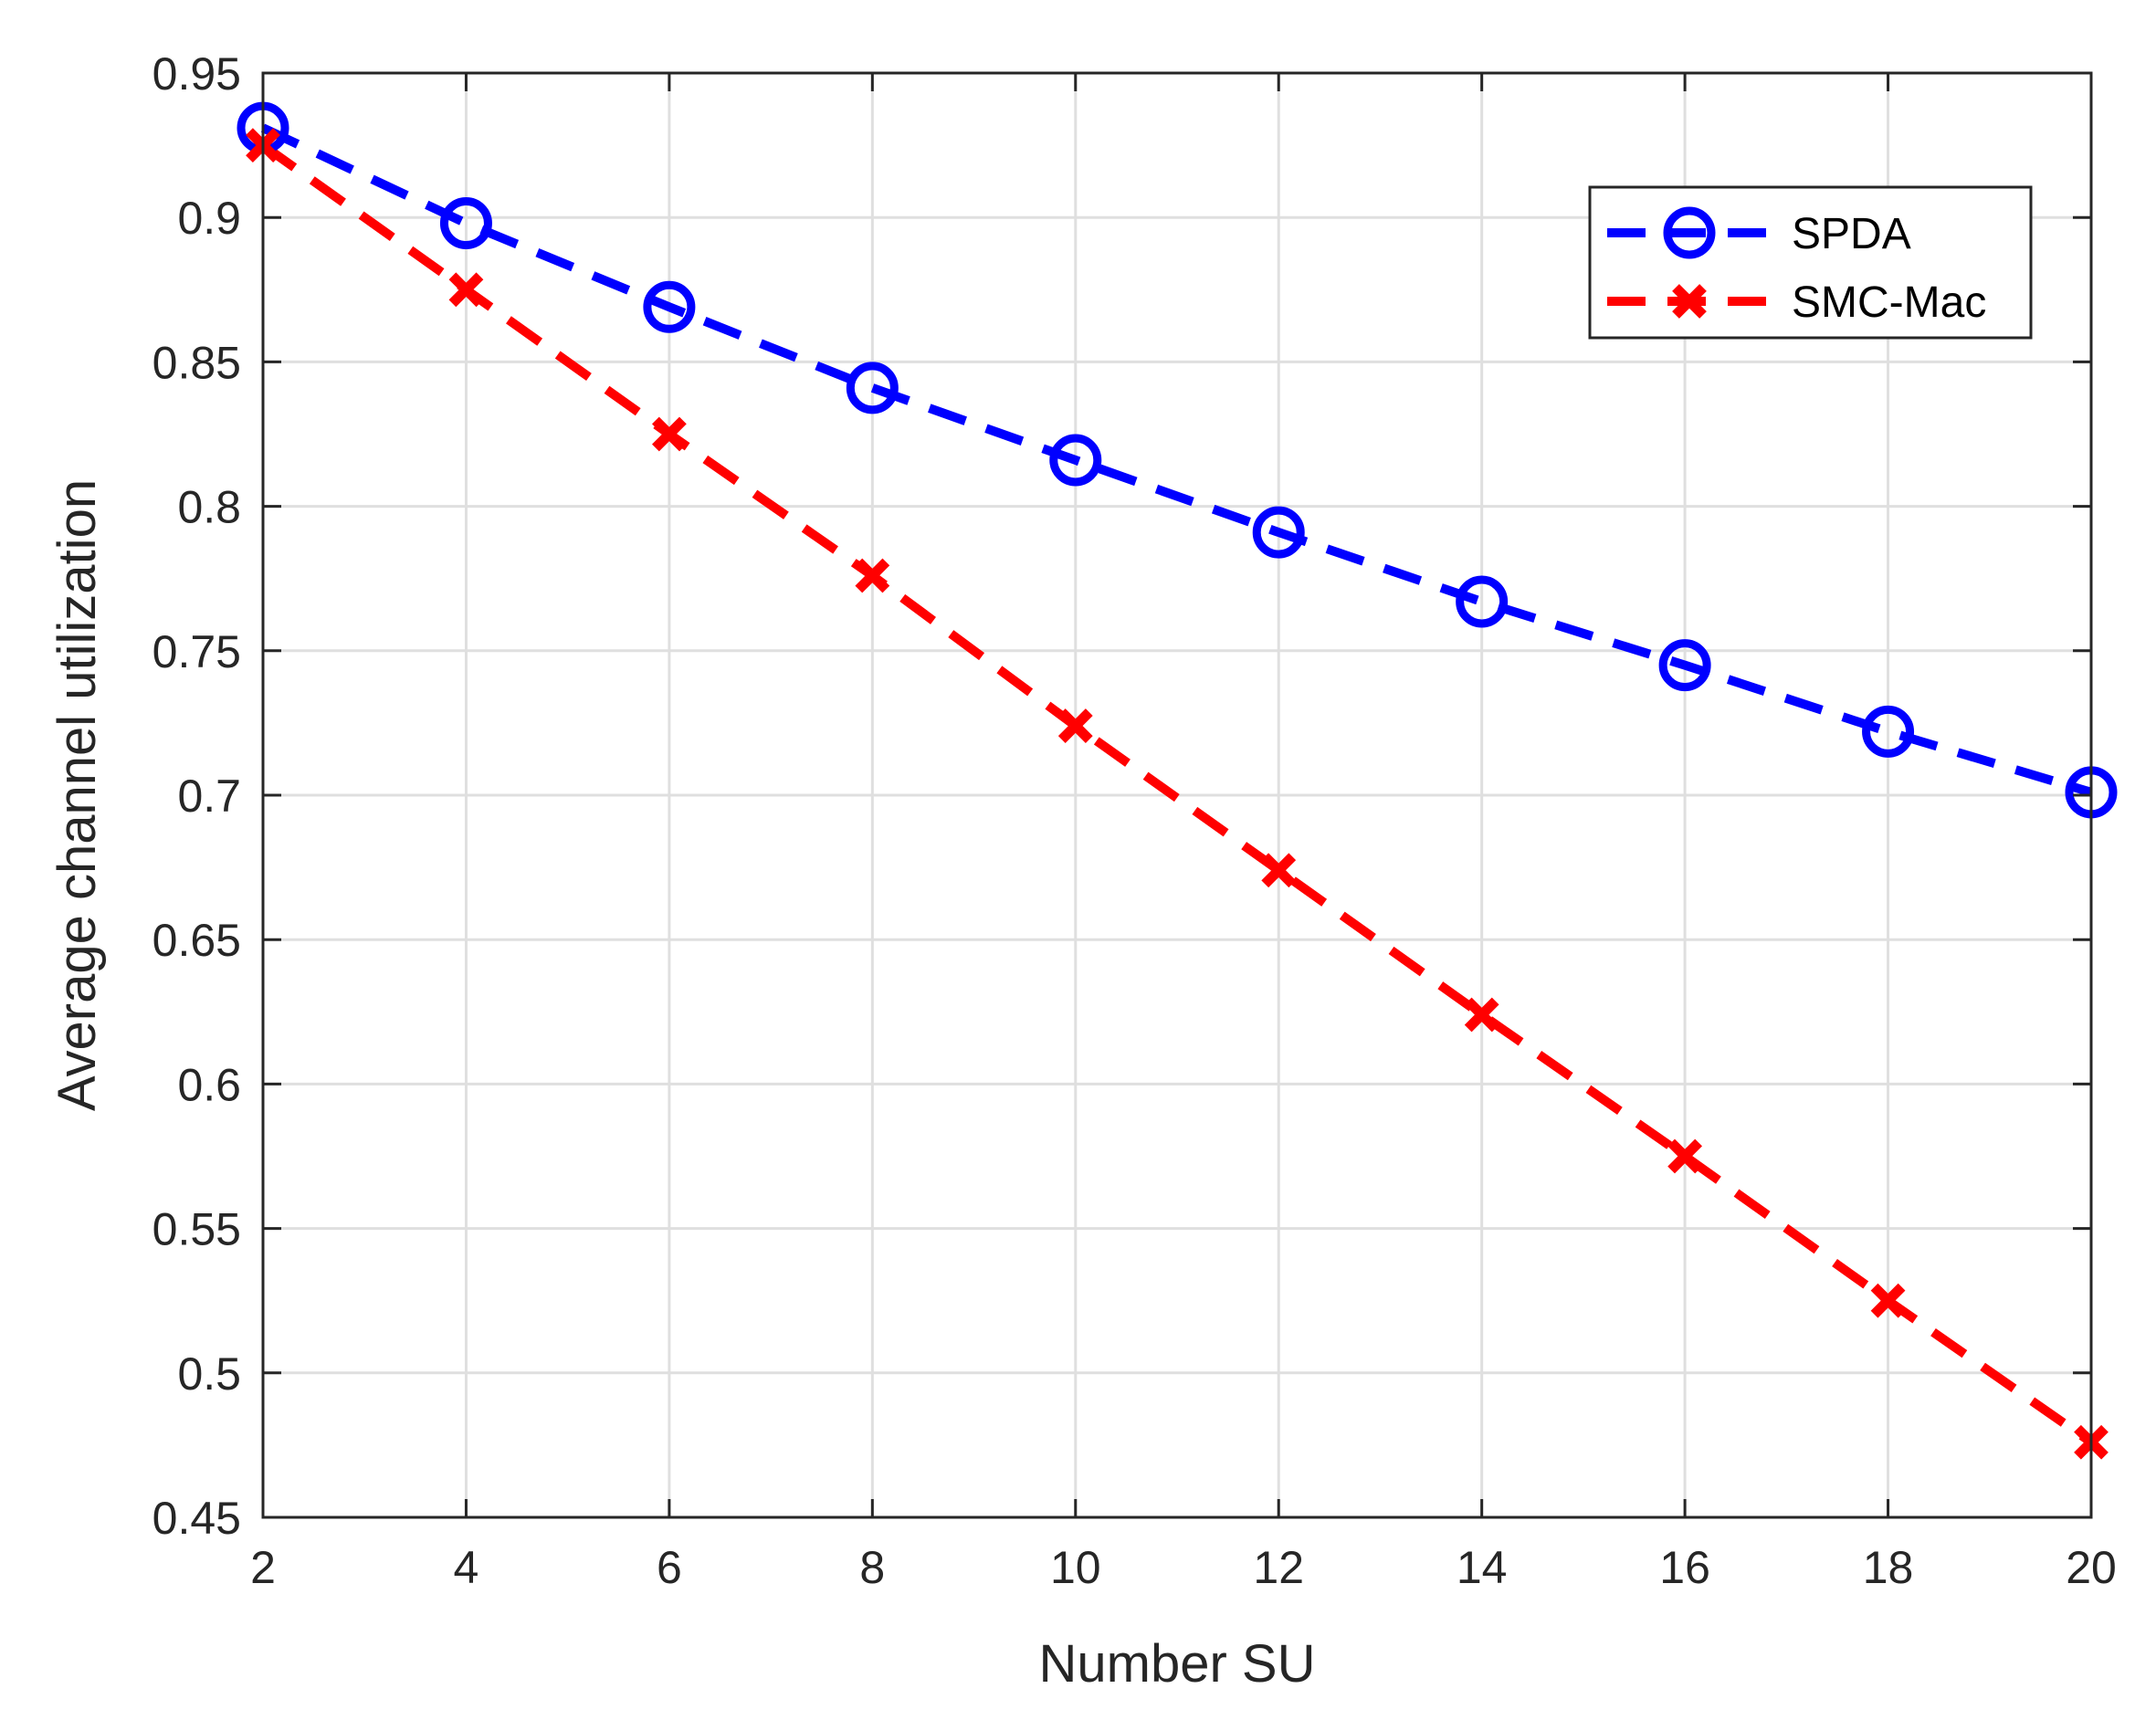 The image size is (2156, 1720). What do you see at coordinates (1075, 1567) in the screenshot?
I see `x-tick-label: 10` at bounding box center [1075, 1567].